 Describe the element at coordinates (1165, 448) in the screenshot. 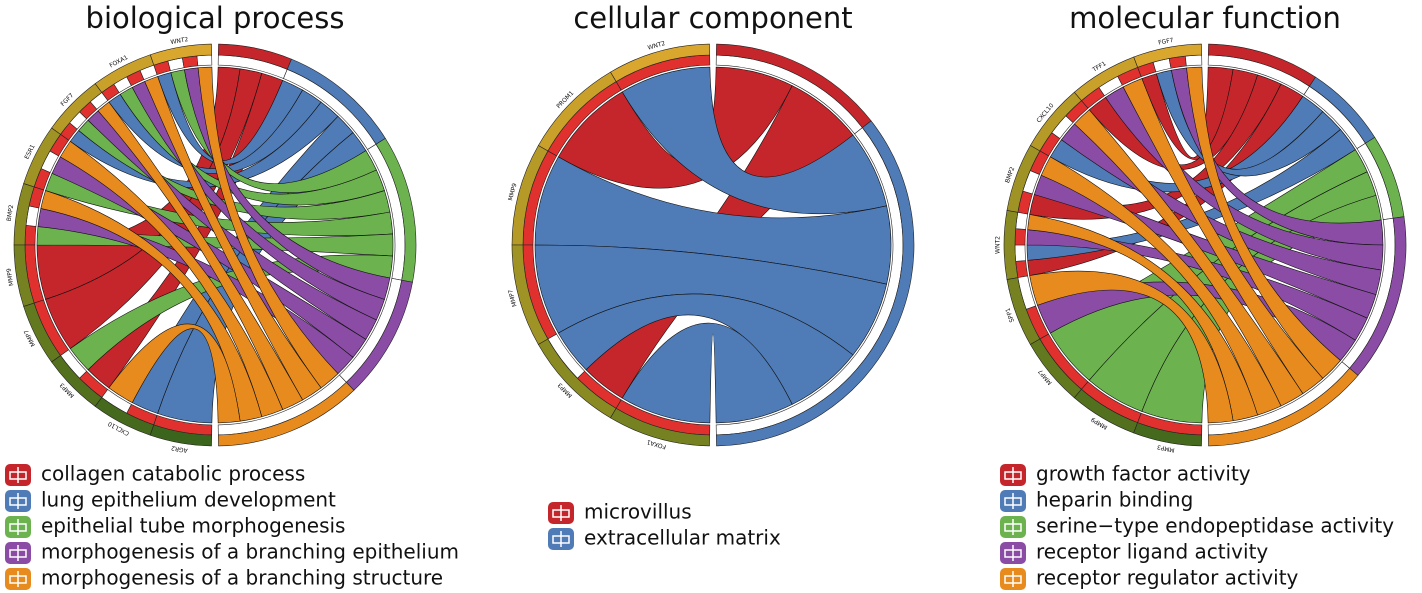

I see `gene-label: MMP3` at that location.